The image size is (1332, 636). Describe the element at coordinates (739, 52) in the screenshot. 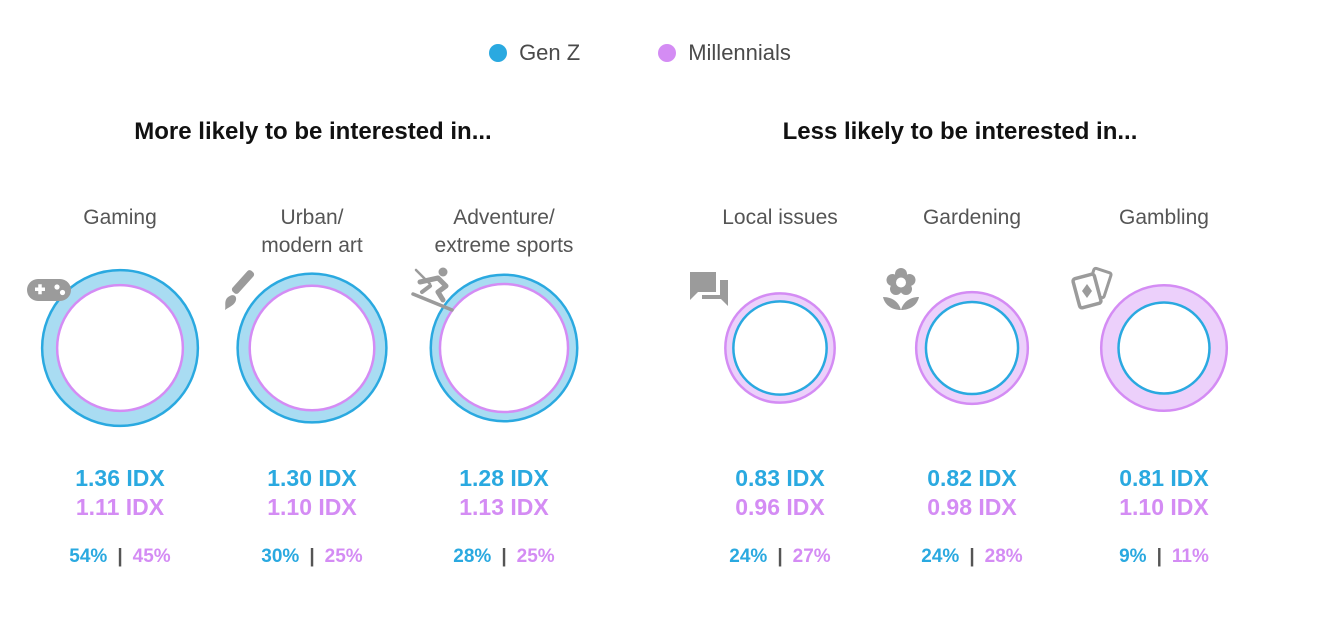

I see `legend-label-millennials: Millennials` at that location.